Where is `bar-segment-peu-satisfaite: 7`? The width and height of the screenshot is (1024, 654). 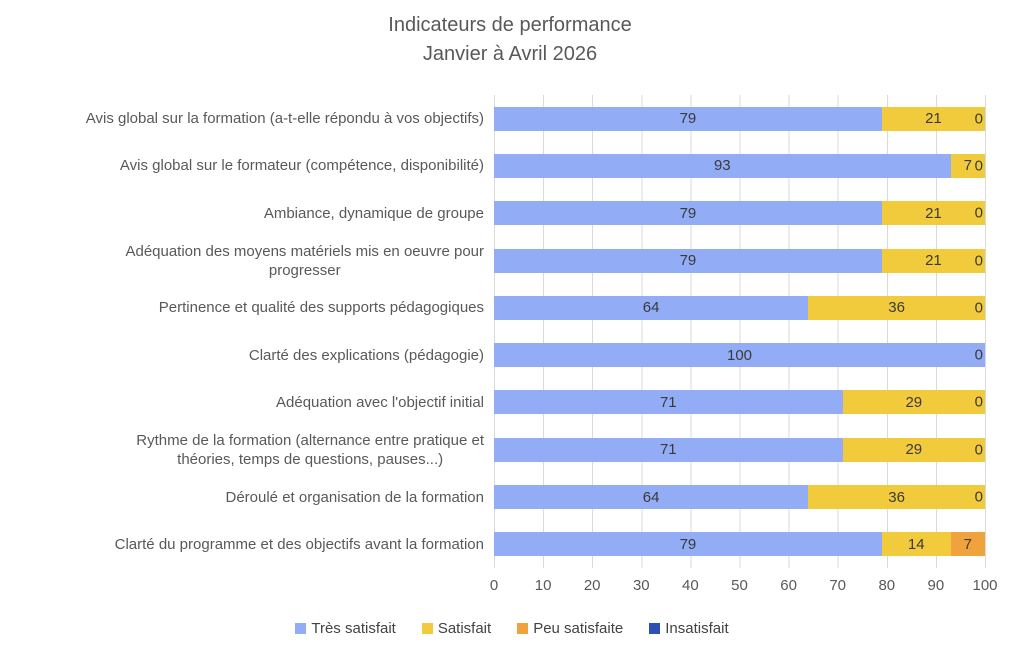
bar-segment-peu-satisfaite: 7 is located at coordinates (967, 544).